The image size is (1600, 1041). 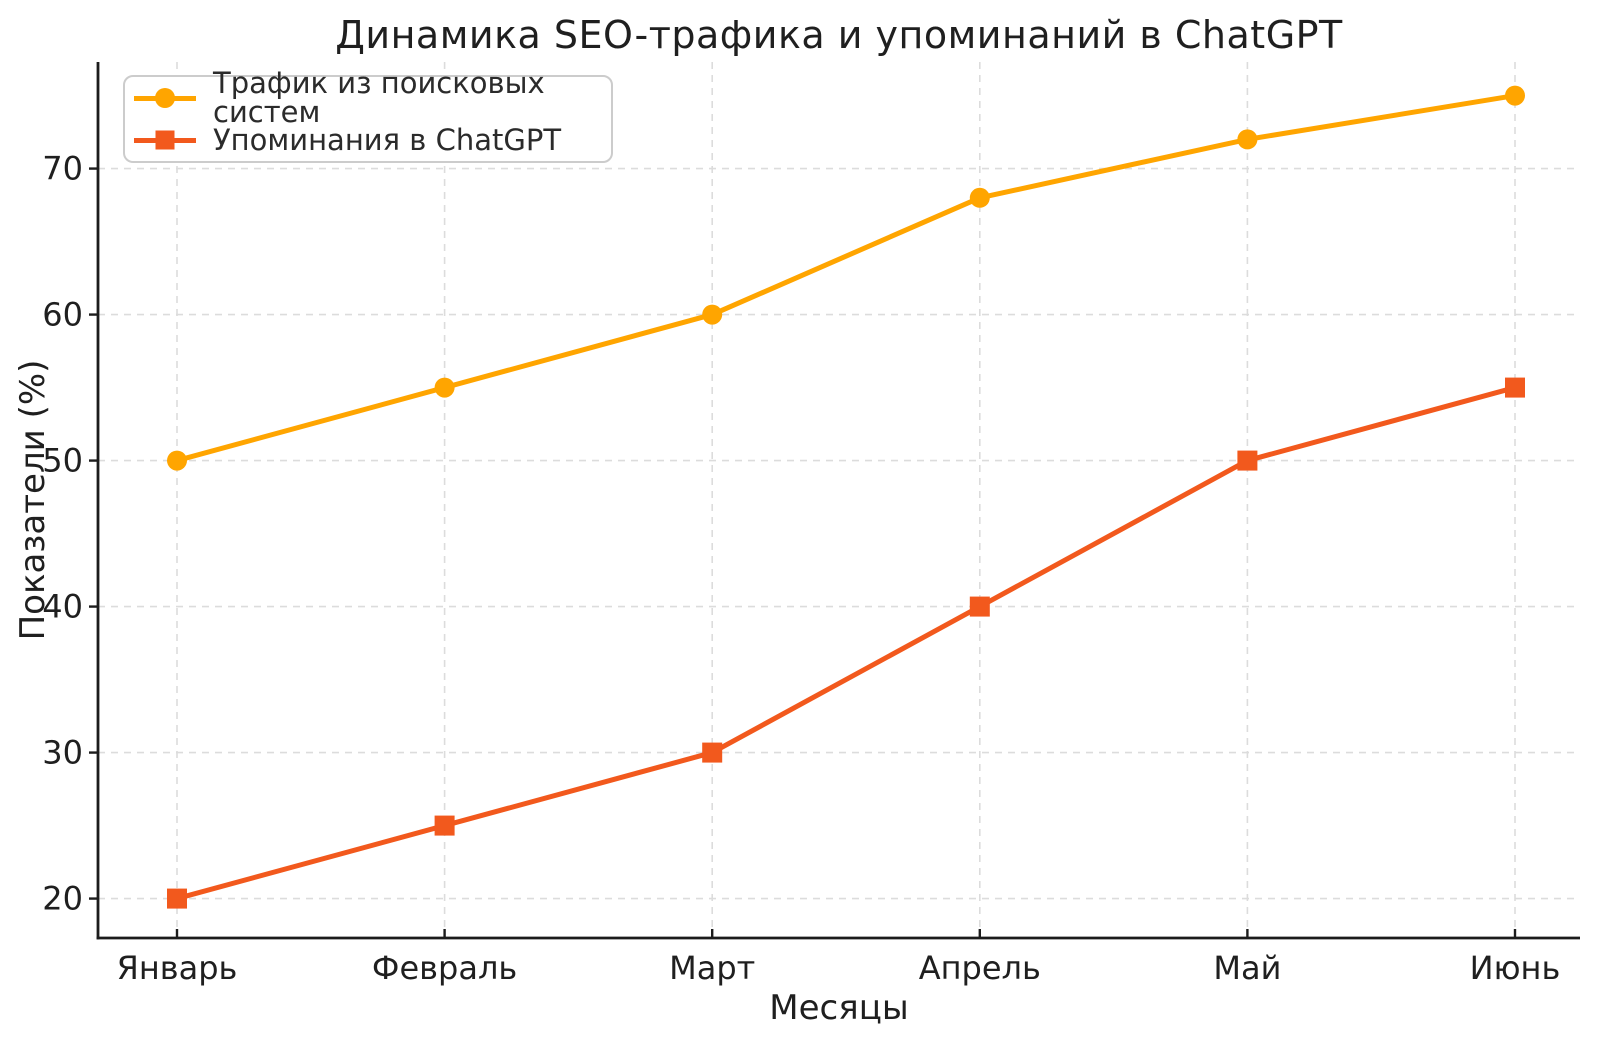 I want to click on y-tick-label: 60, so click(x=62, y=315).